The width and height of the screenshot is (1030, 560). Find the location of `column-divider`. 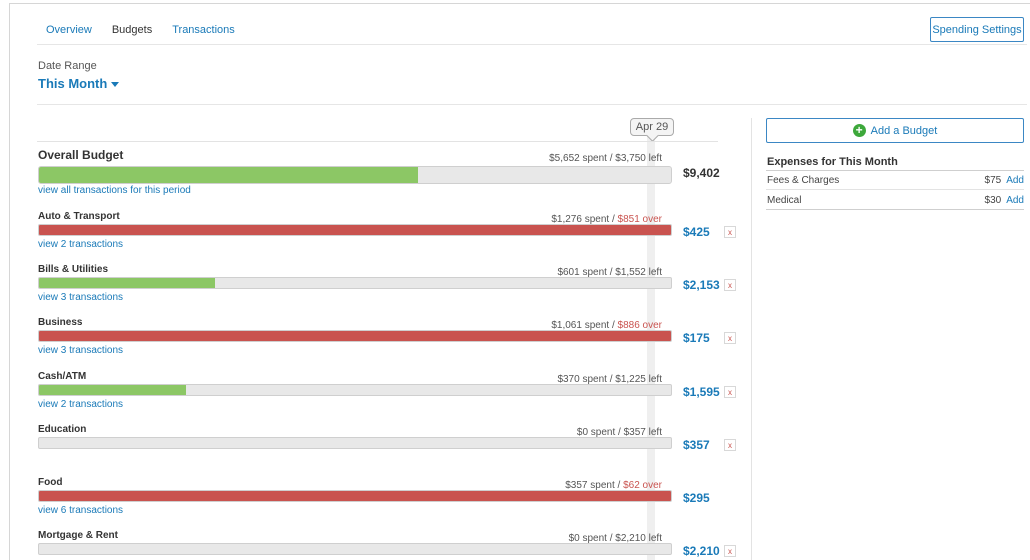

column-divider is located at coordinates (751, 339).